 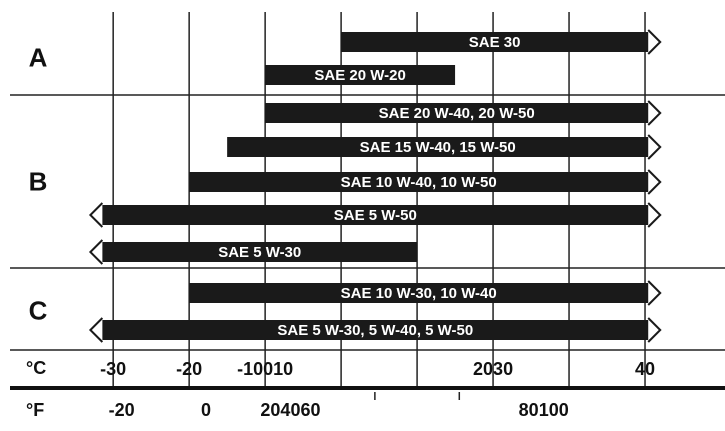 What do you see at coordinates (36, 368) in the screenshot?
I see `celsius-unit: °C` at bounding box center [36, 368].